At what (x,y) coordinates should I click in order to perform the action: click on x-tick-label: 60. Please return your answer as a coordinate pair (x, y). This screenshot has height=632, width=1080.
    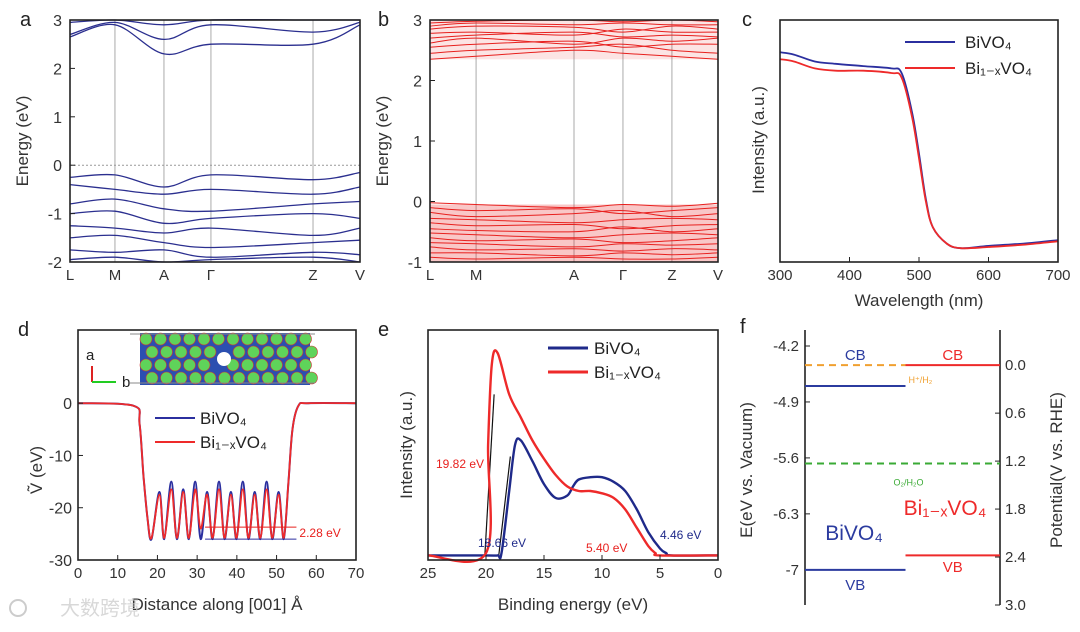
    Looking at the image, I should click on (316, 573).